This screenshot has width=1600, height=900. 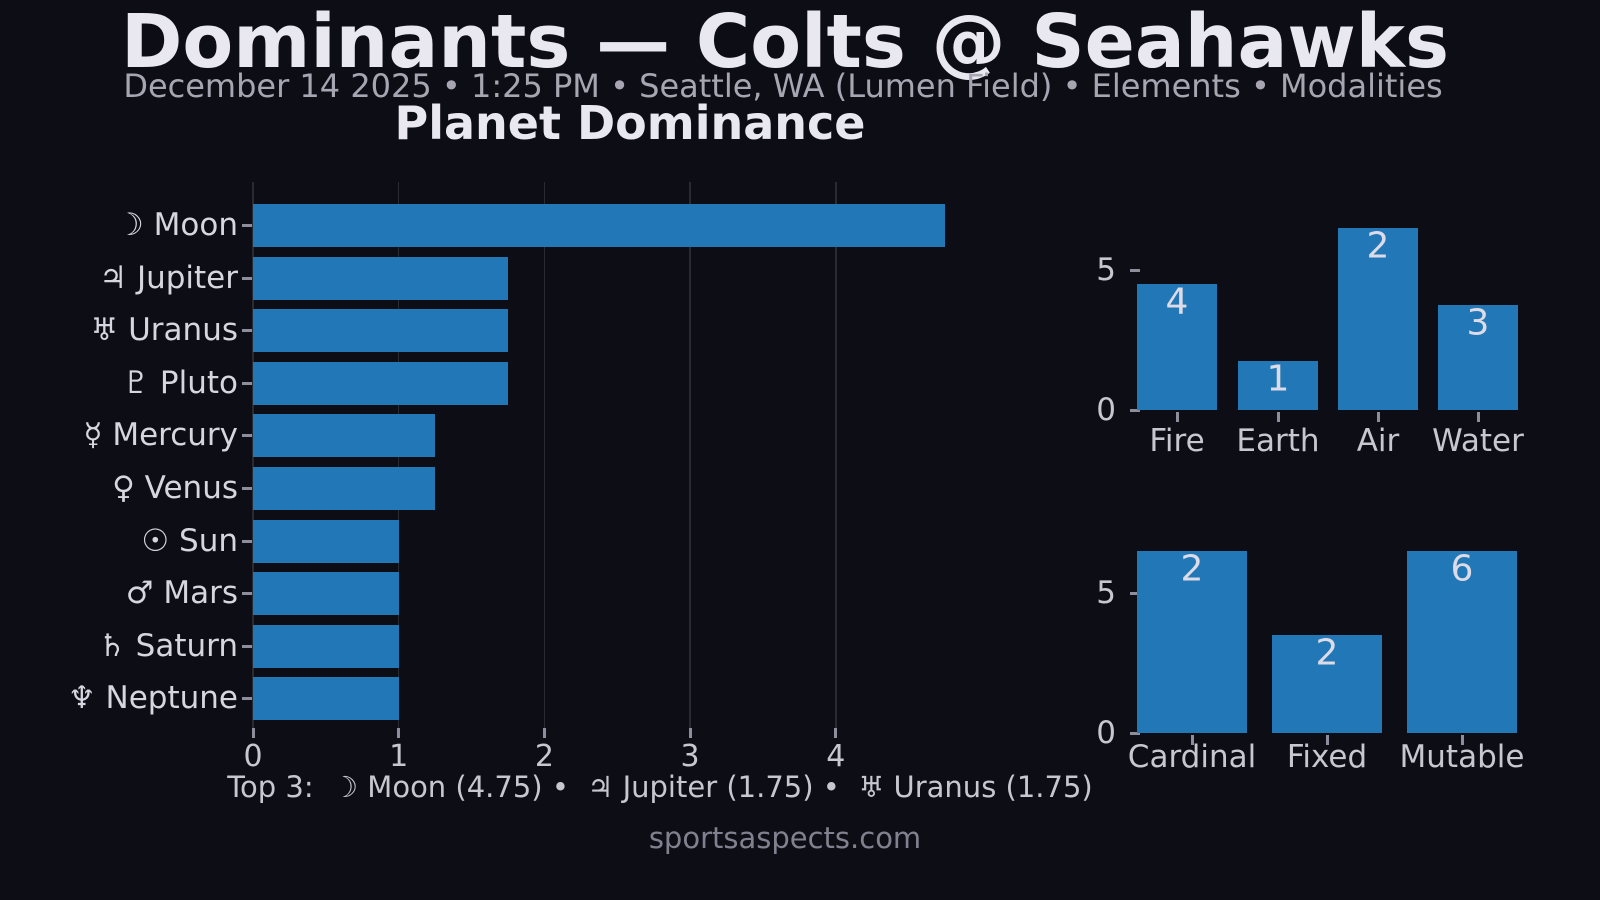 I want to click on planet-label: ♅ Uranus, so click(x=164, y=330).